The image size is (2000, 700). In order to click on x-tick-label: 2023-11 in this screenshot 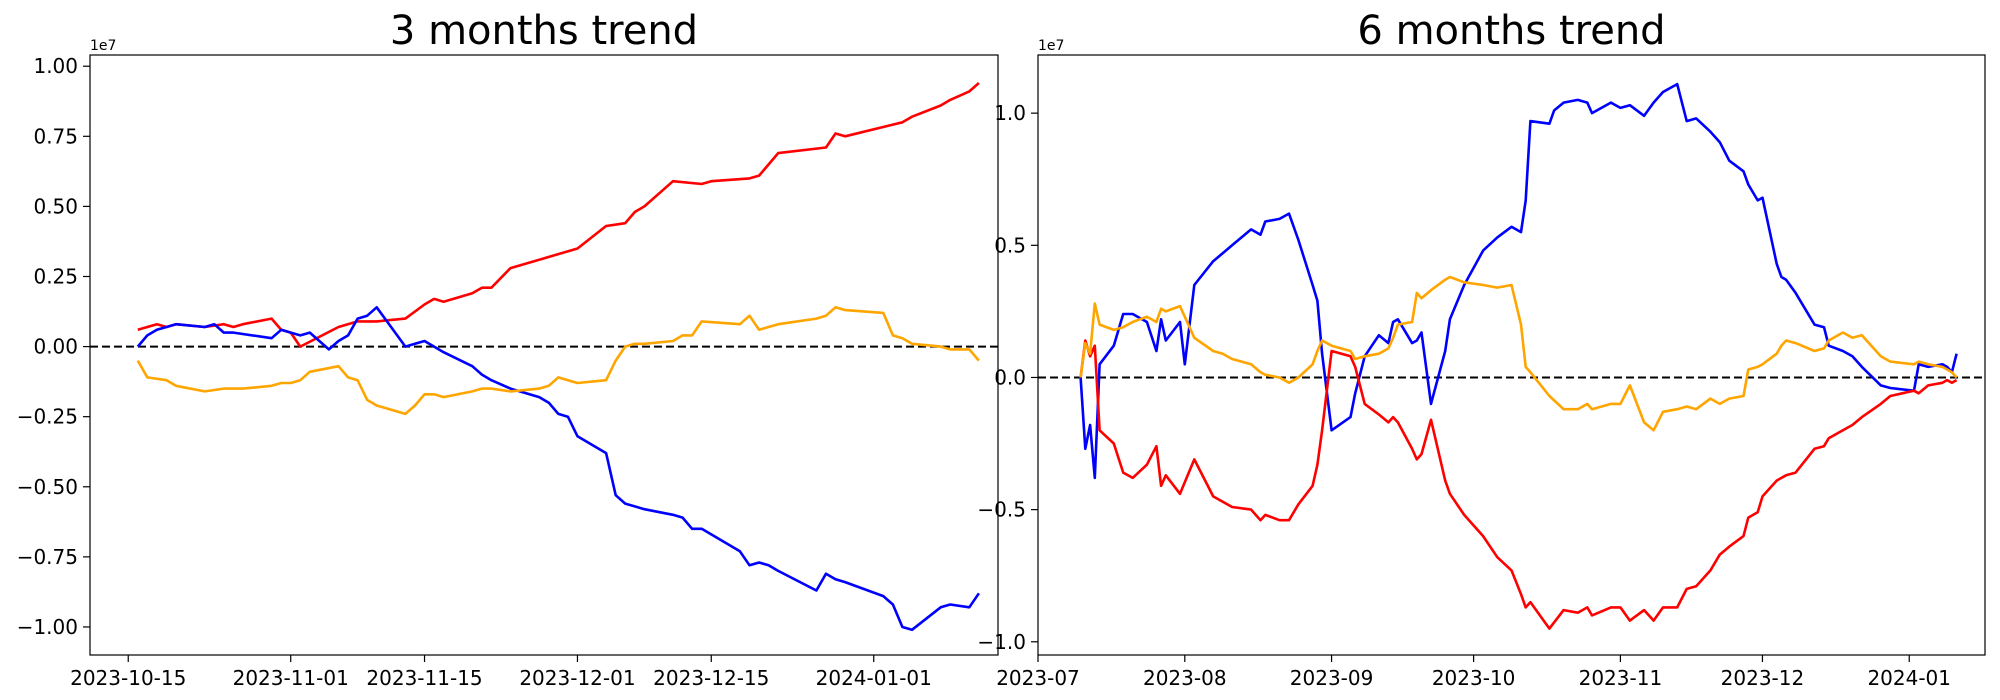, I will do `click(1621, 678)`.